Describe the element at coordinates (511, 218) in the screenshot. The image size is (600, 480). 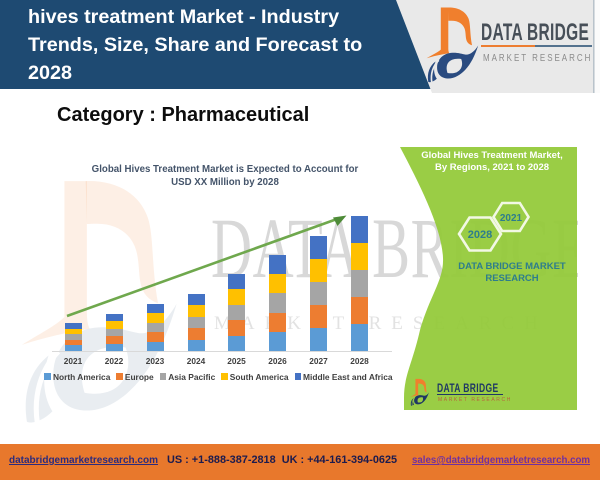
I see `svg-text: 2021` at that location.